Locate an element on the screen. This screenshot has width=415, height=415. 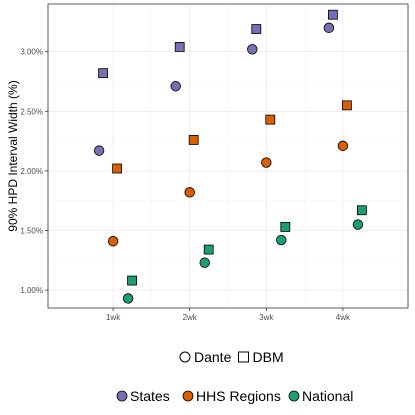
x-tick-label: 2wk is located at coordinates (190, 317).